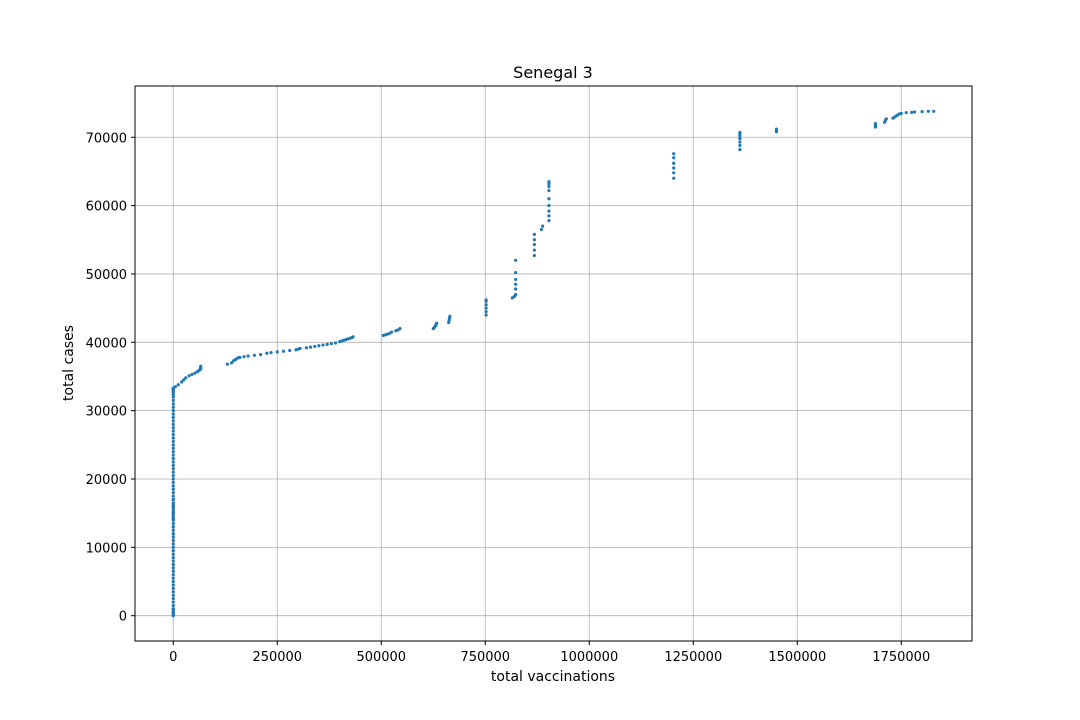 This screenshot has height=720, width=1080. I want to click on y-tick-label: 50000, so click(106, 275).